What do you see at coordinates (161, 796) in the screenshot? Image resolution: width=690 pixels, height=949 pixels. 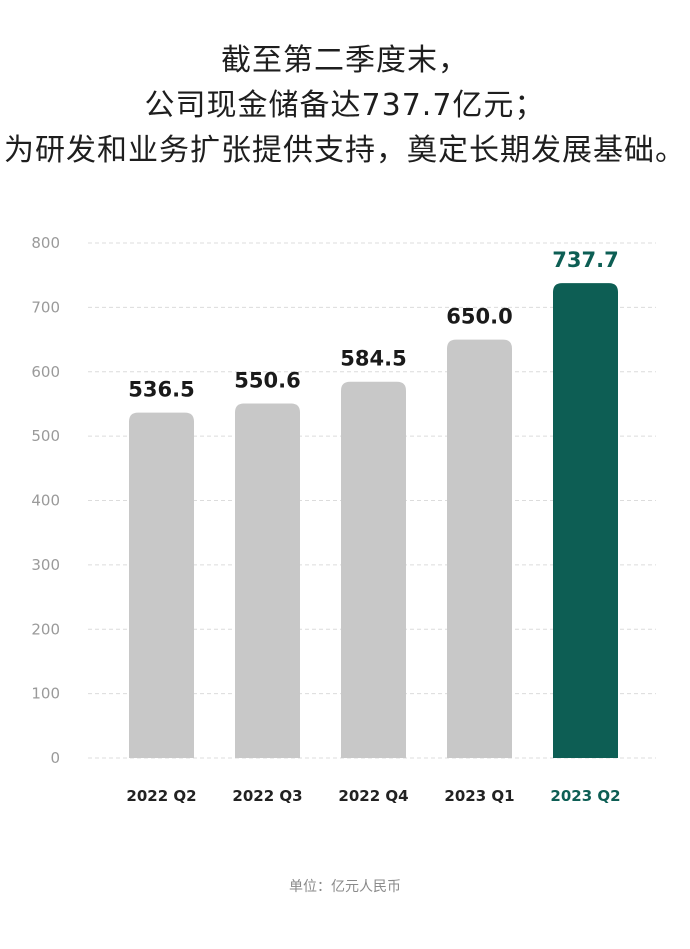 I see `x-tick-label: 2022 Q2` at bounding box center [161, 796].